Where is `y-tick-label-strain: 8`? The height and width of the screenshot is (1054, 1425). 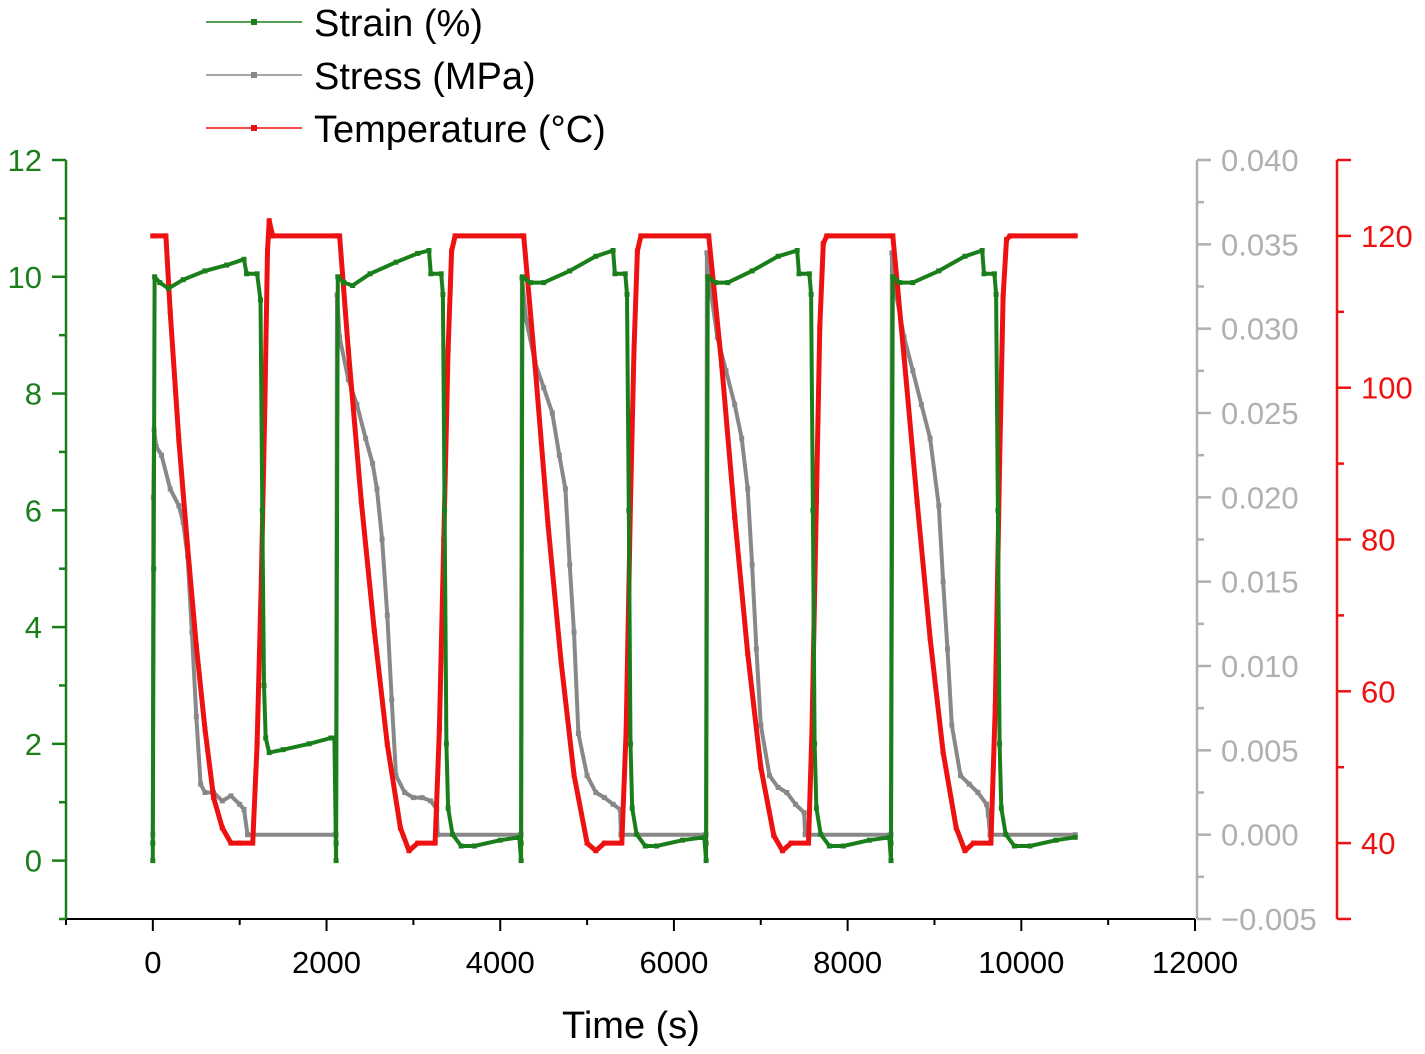 y-tick-label-strain: 8 is located at coordinates (33, 394).